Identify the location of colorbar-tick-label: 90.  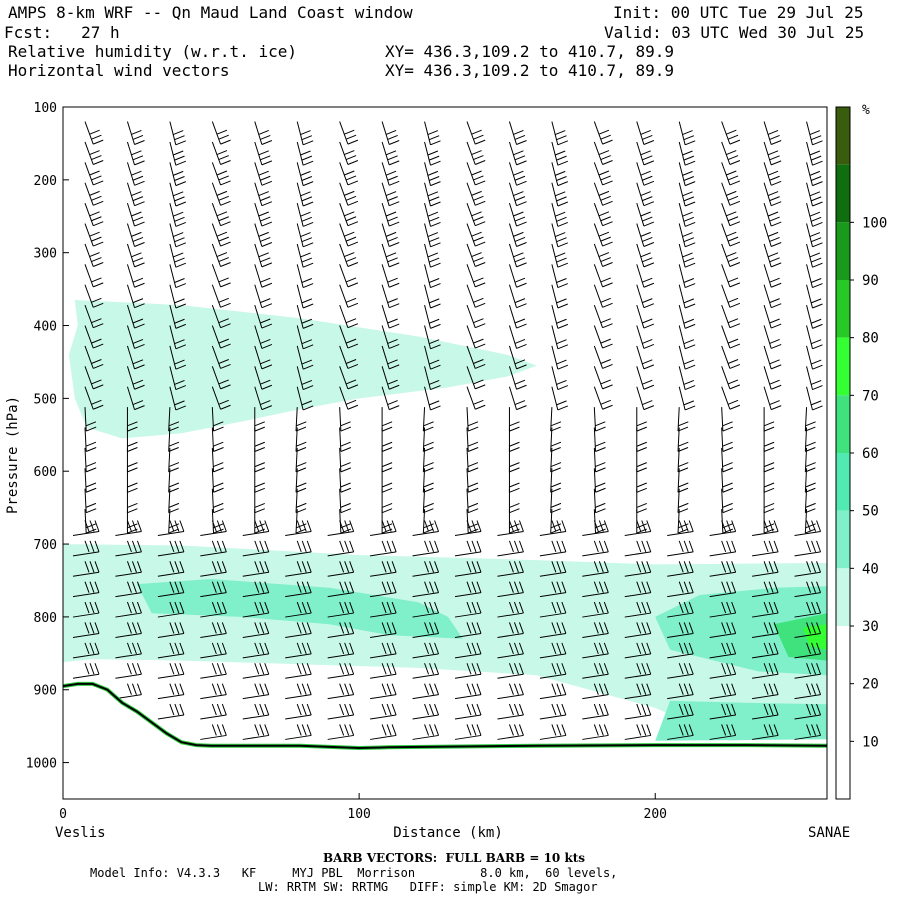
(870, 281).